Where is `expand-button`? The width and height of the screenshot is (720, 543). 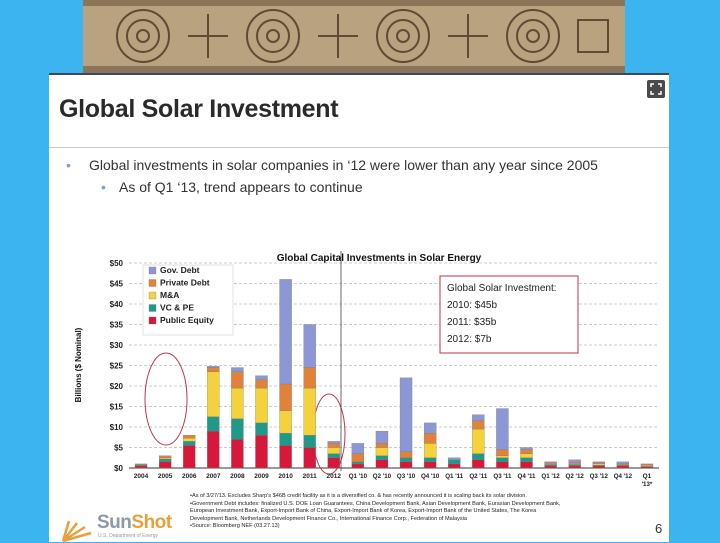 expand-button is located at coordinates (656, 89).